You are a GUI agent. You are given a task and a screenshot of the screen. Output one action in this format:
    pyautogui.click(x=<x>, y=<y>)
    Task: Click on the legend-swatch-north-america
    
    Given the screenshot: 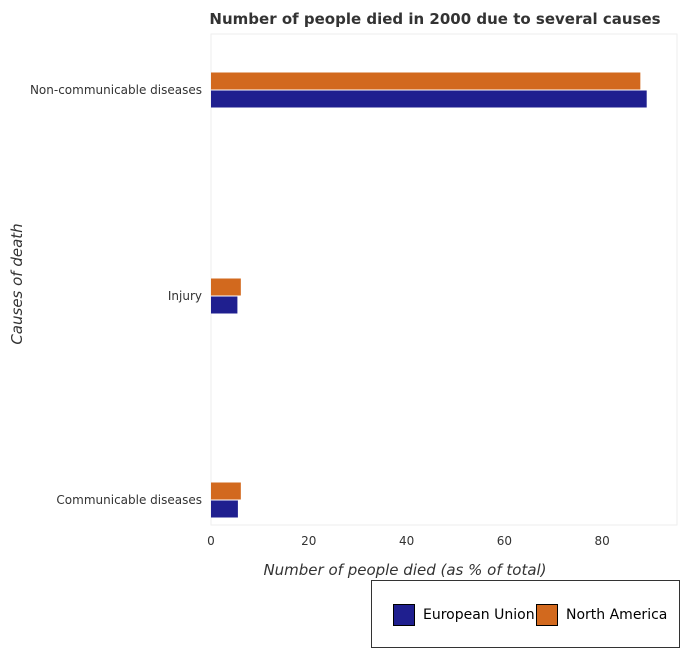 What is the action you would take?
    pyautogui.click(x=547, y=615)
    